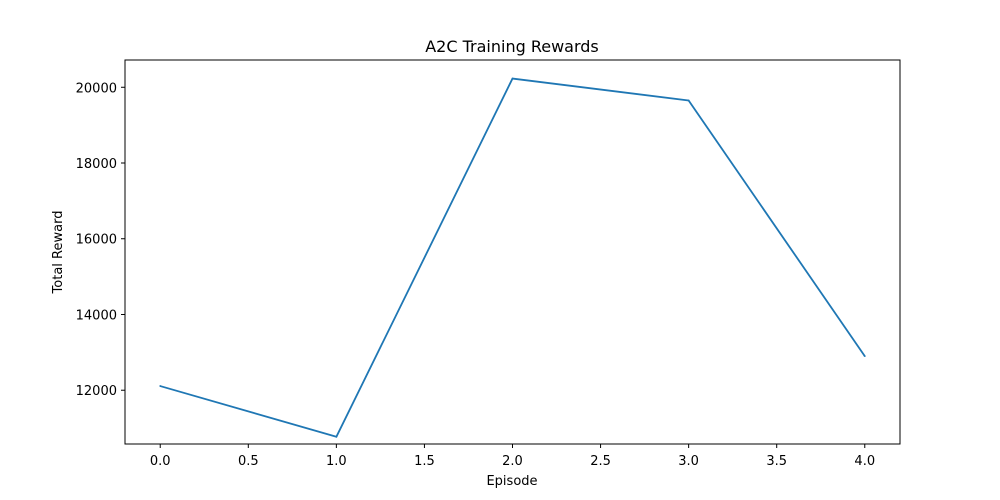 This screenshot has height=500, width=1000. Describe the element at coordinates (688, 461) in the screenshot. I see `x-tick-label: 3.0` at that location.